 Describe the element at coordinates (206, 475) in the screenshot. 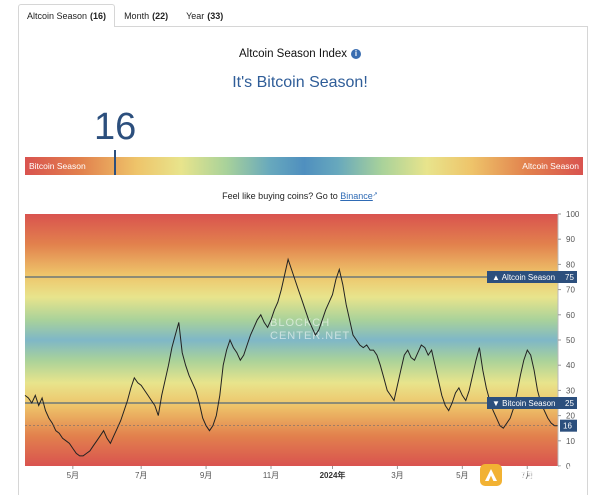

I see `x-tick-label: 9月` at that location.